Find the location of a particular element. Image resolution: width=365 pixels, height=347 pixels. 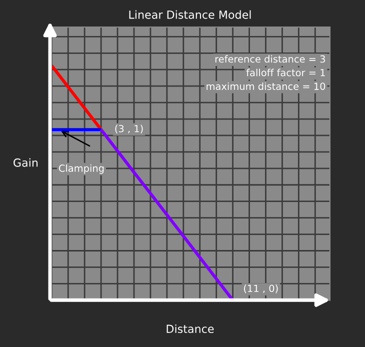

chart-title: Linear Distance Model is located at coordinates (190, 14).